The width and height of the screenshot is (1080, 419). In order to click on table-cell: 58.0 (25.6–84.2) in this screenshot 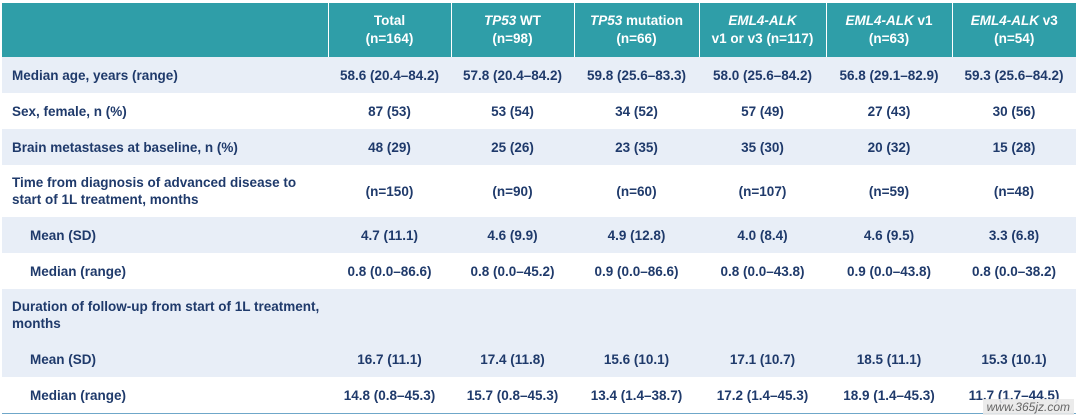, I will do `click(762, 75)`.